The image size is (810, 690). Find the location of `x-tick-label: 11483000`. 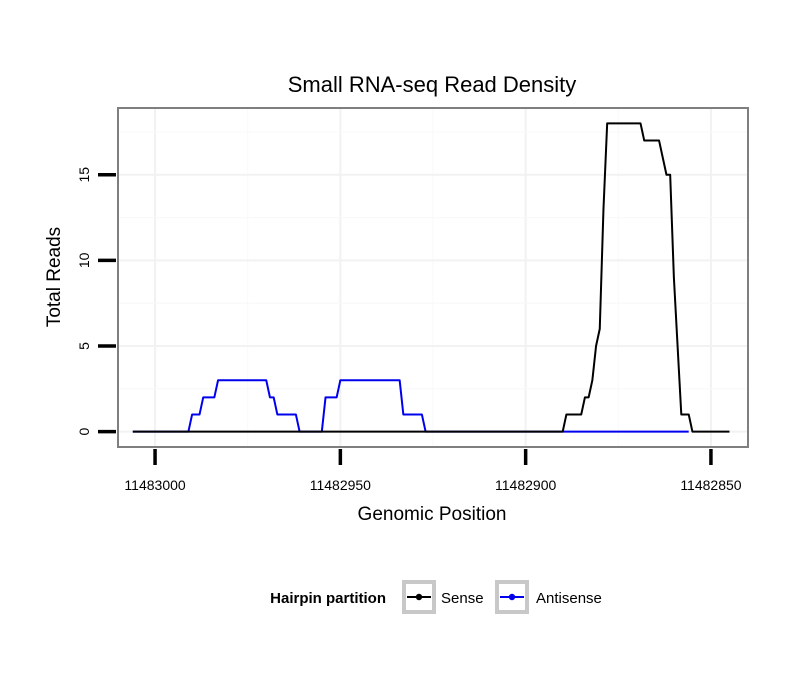

x-tick-label: 11483000 is located at coordinates (154, 485).